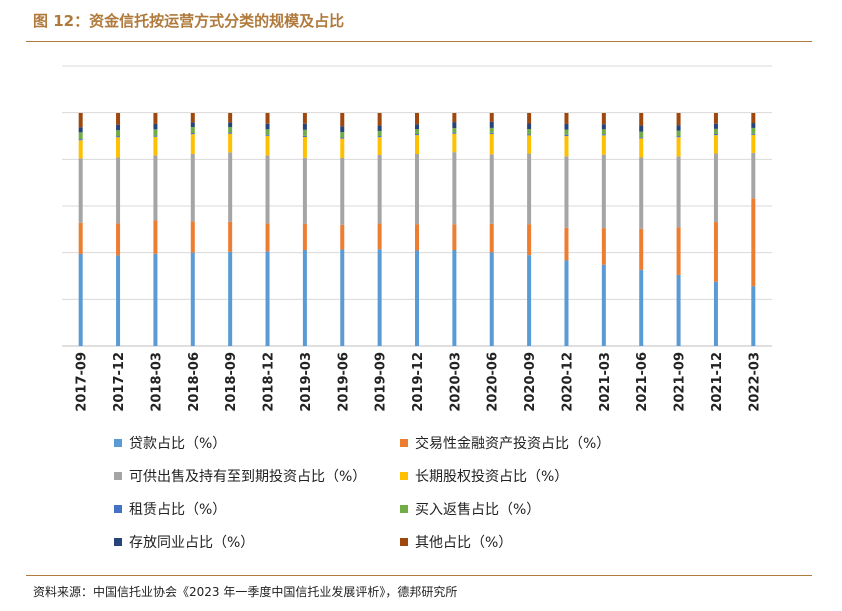  Describe the element at coordinates (267, 118) in the screenshot. I see `bar-segment-2018-12-s7` at that location.